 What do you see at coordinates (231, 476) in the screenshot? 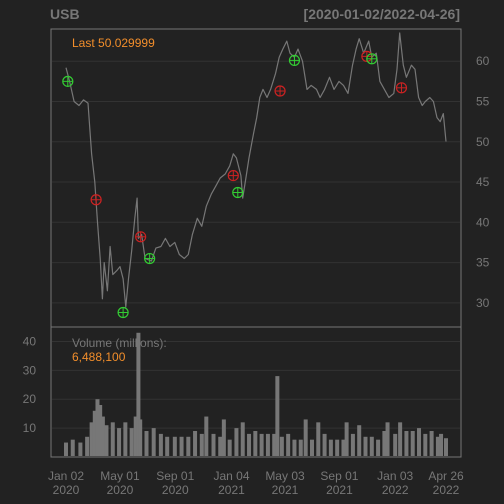
I see `x-tick-label: Jan 04` at bounding box center [231, 476].